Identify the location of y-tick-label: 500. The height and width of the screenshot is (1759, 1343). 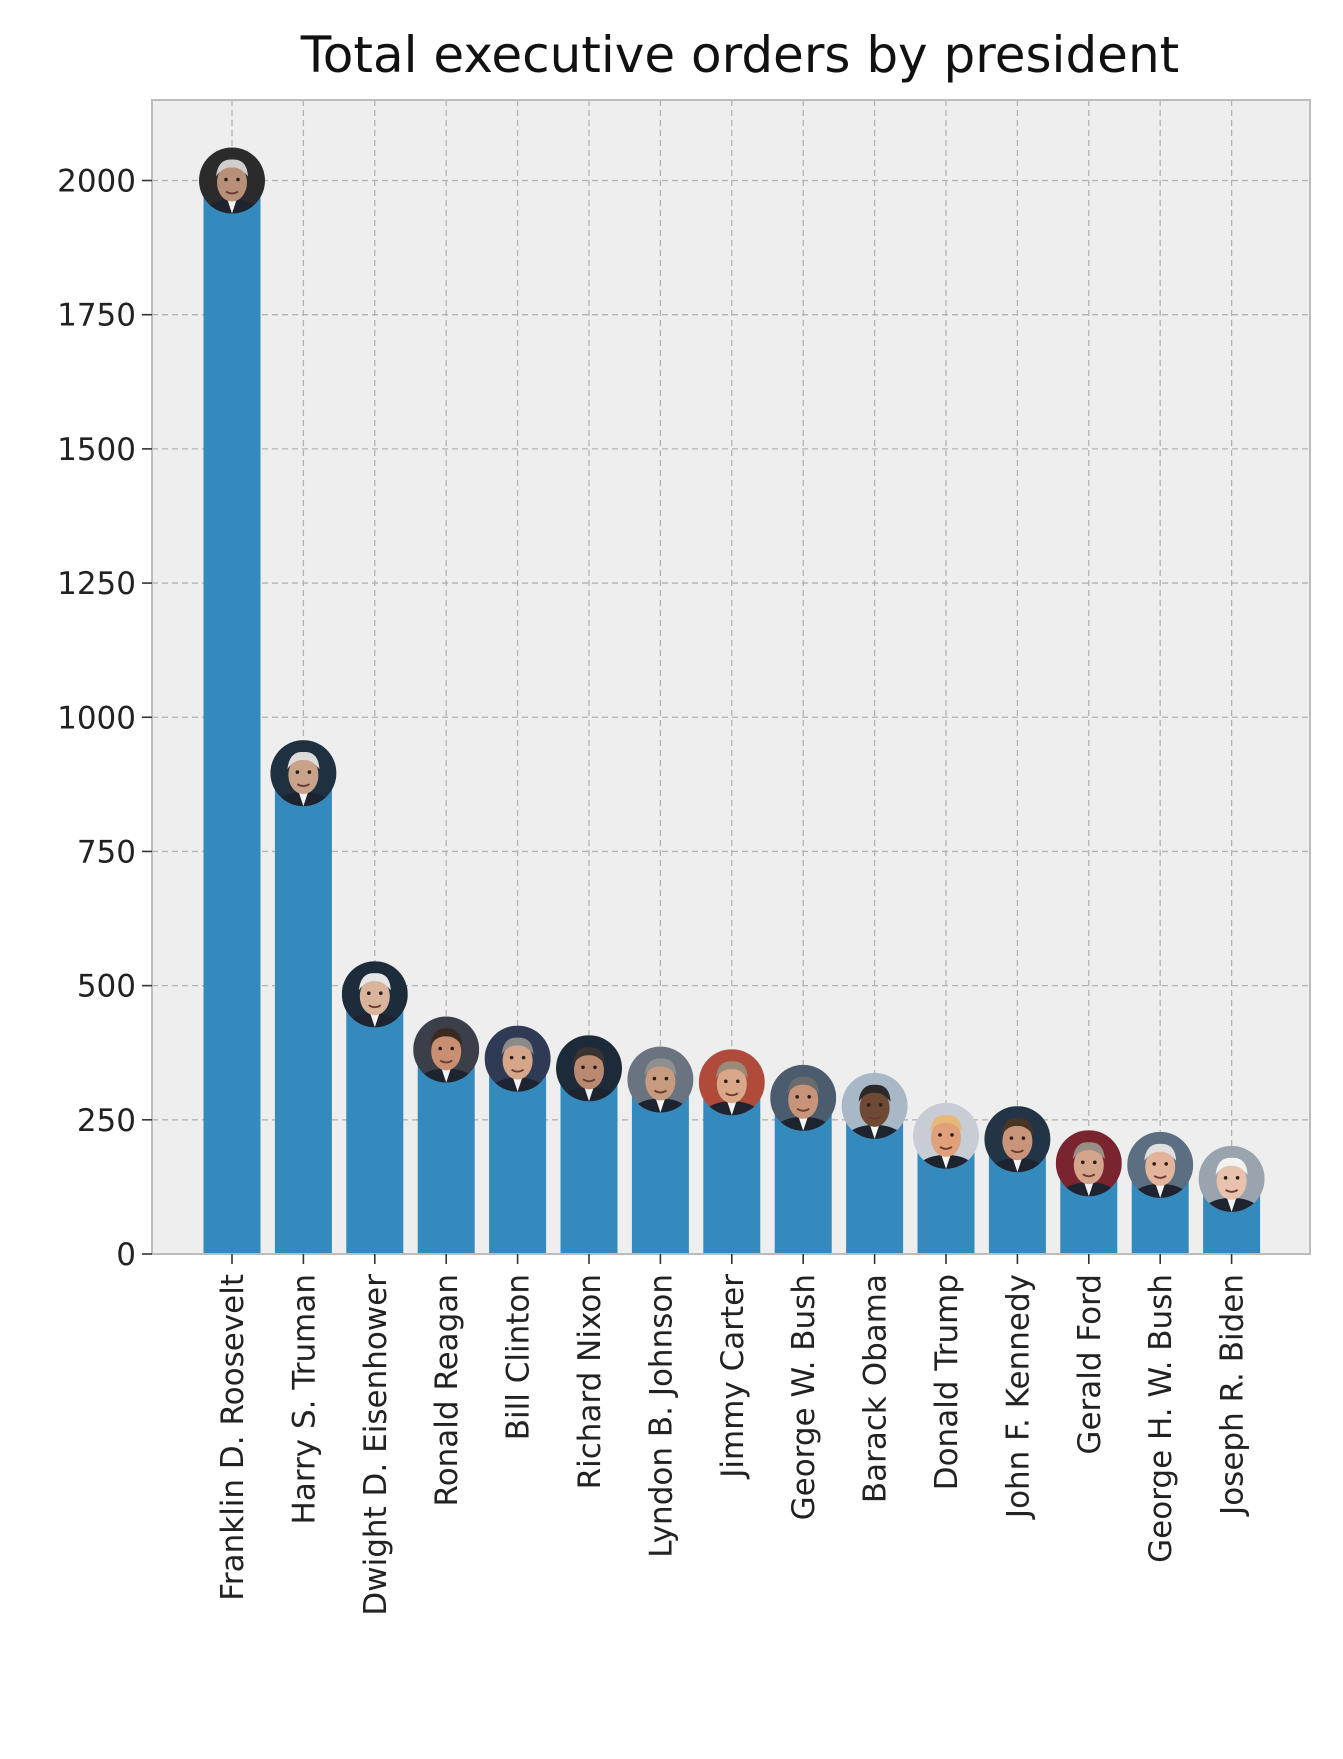
(106, 987).